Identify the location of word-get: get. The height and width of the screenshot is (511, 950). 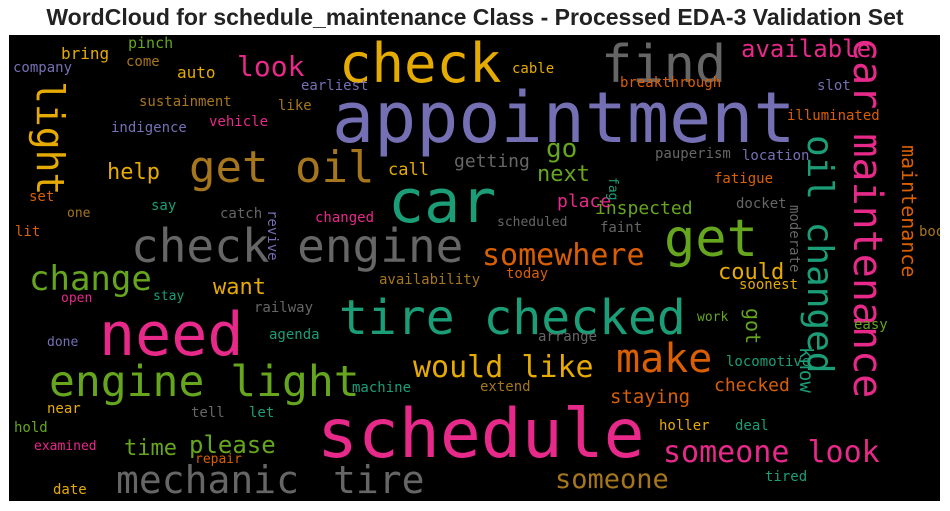
(711, 239).